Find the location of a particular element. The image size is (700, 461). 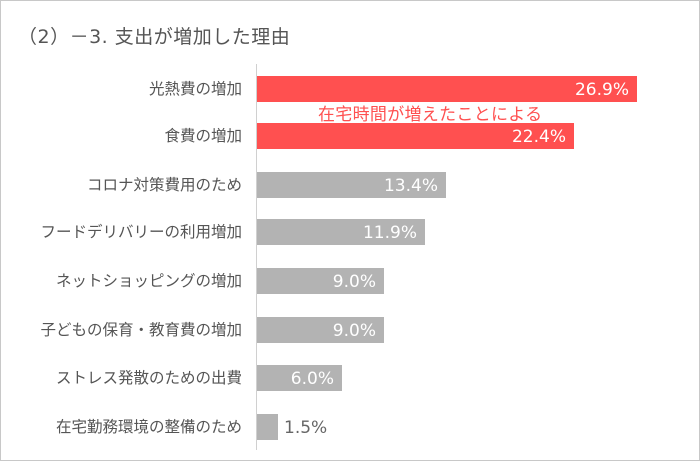

category-label: 食費の増加 is located at coordinates (203, 136).